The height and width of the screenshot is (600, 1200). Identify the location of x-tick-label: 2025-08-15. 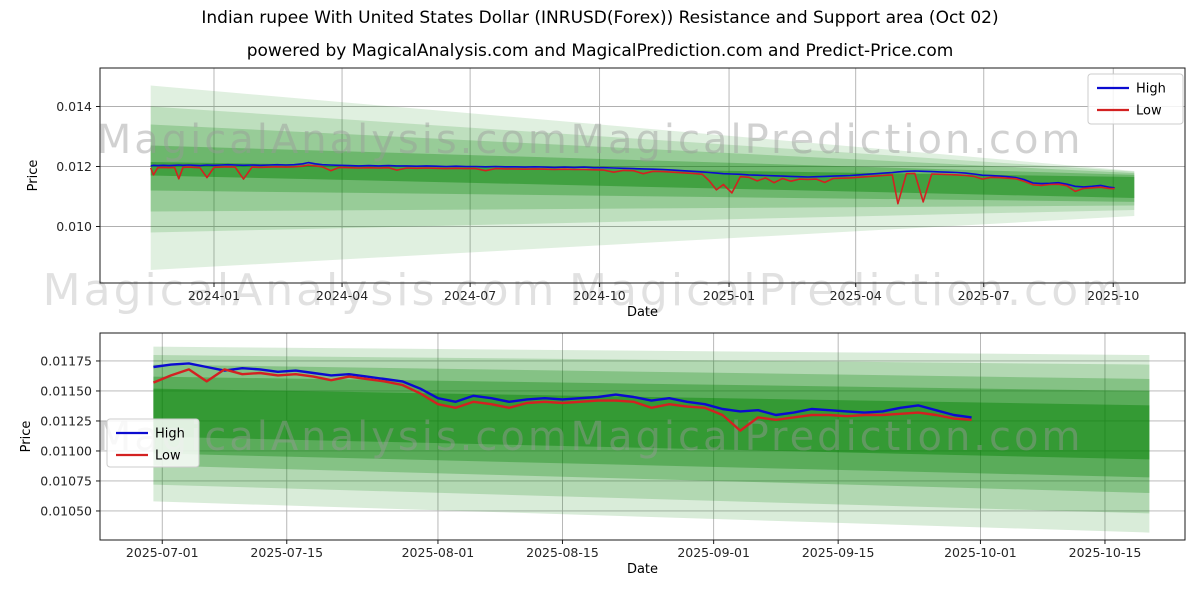
(562, 552).